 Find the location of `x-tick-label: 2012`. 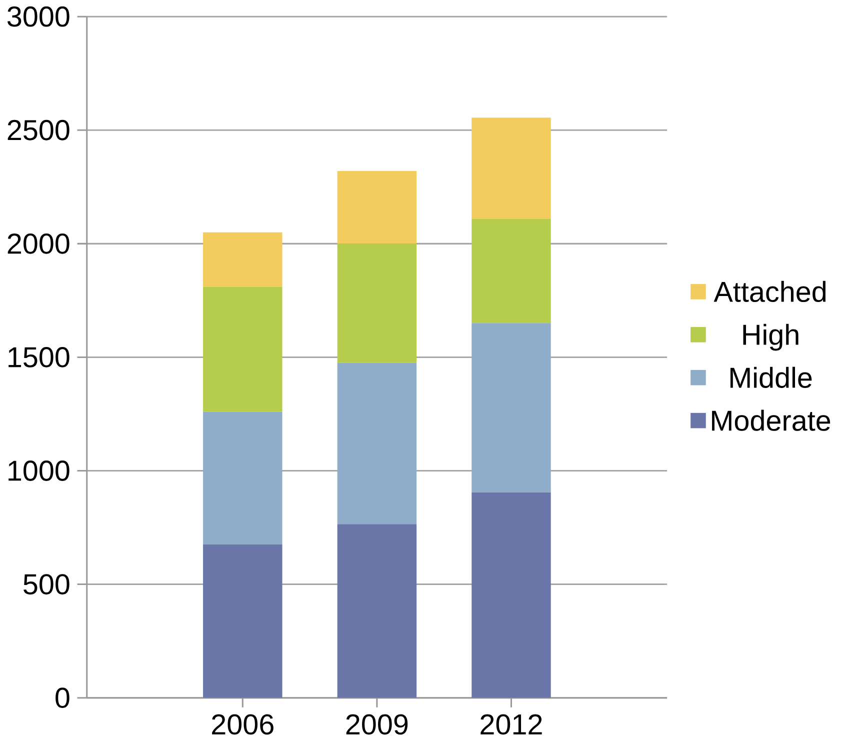

x-tick-label: 2012 is located at coordinates (511, 724).